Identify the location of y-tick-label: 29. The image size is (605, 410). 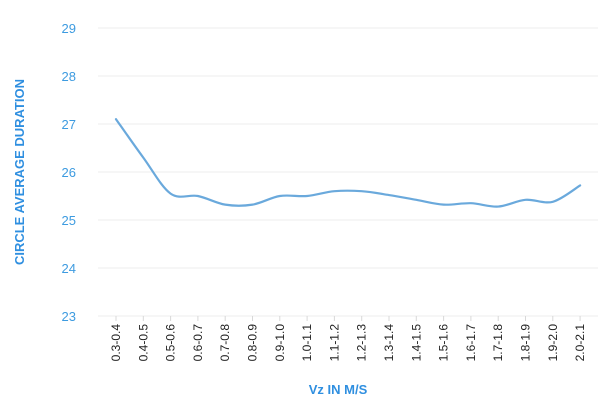
(69, 28).